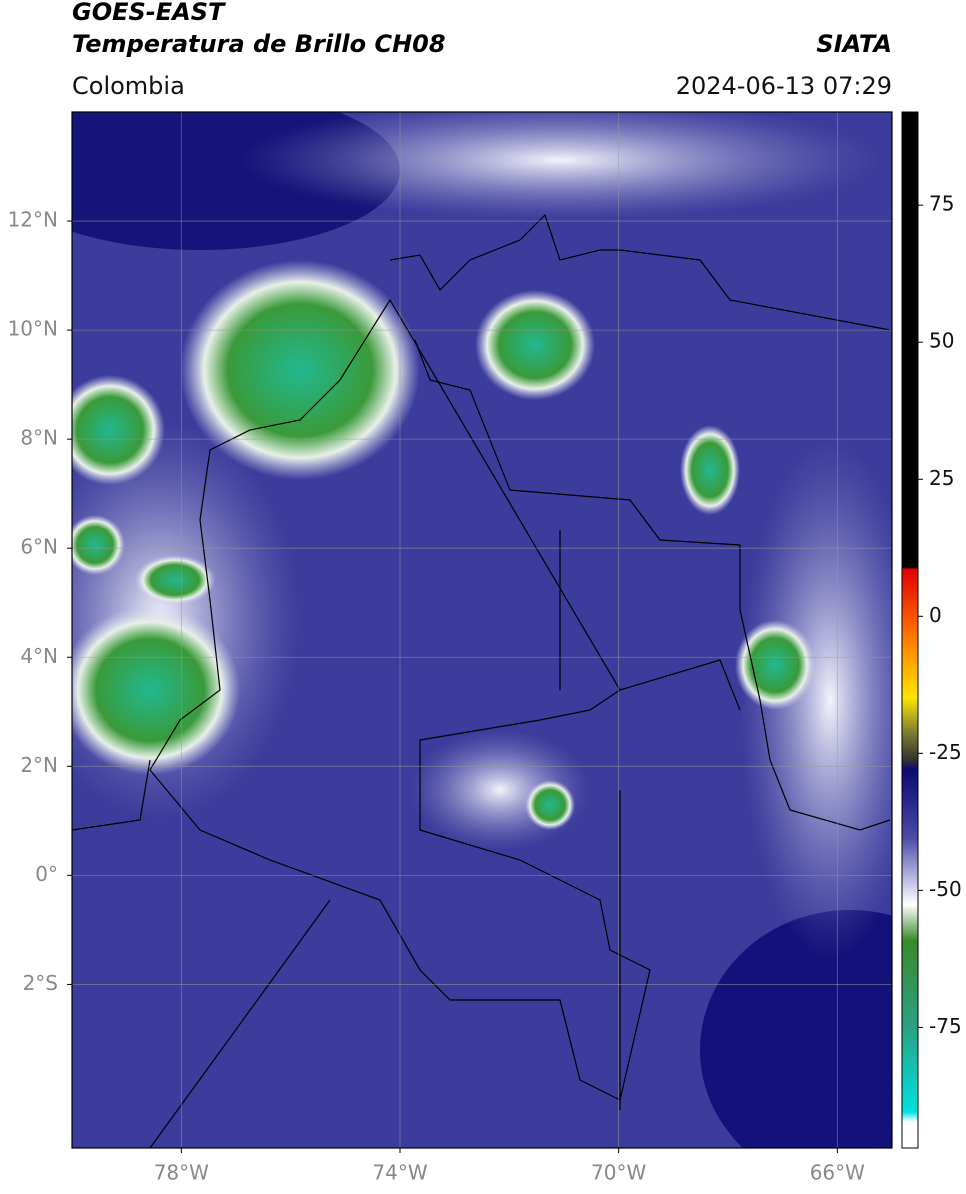 The width and height of the screenshot is (966, 1194). I want to click on datetime: 2024-06-13 07:29, so click(784, 86).